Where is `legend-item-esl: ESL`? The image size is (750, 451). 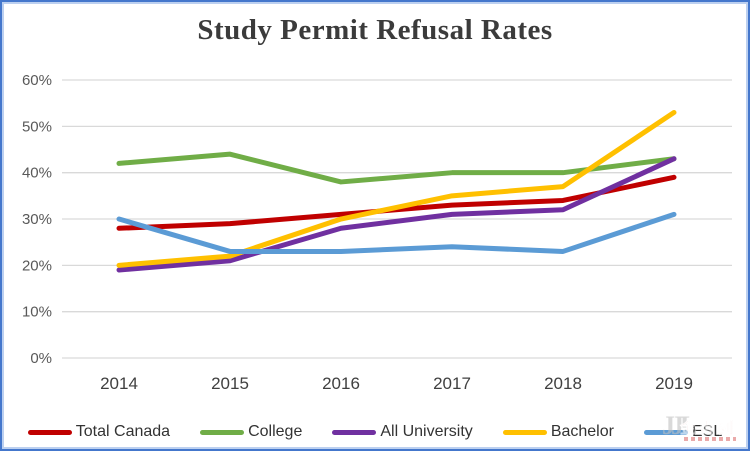
legend-item-esl: ESL is located at coordinates (683, 432).